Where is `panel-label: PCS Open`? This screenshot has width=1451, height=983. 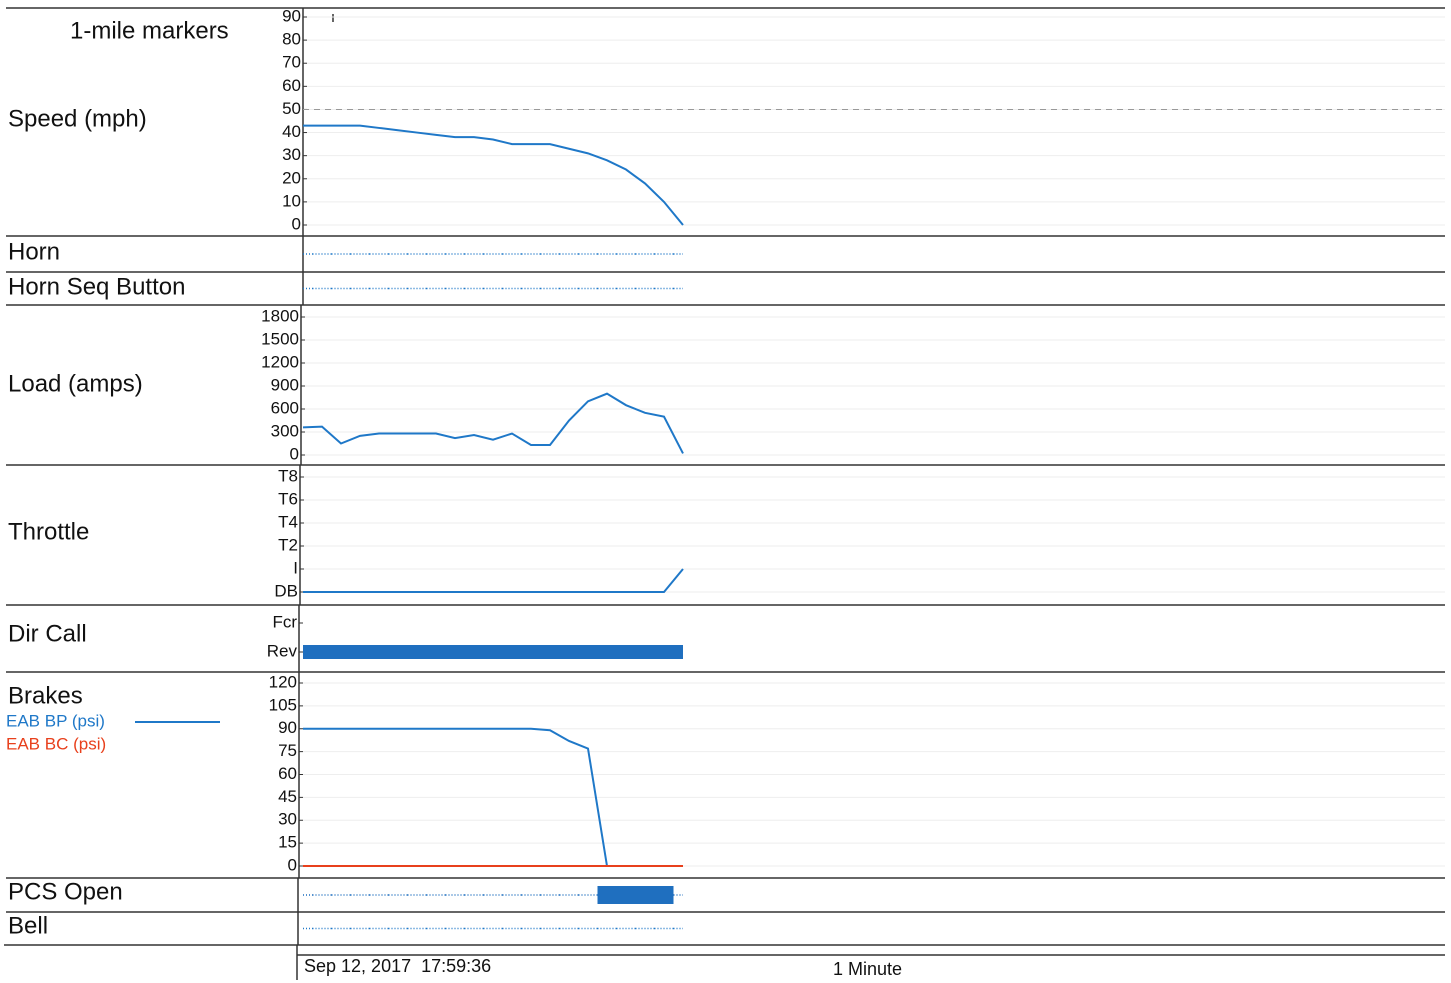 panel-label: PCS Open is located at coordinates (65, 891).